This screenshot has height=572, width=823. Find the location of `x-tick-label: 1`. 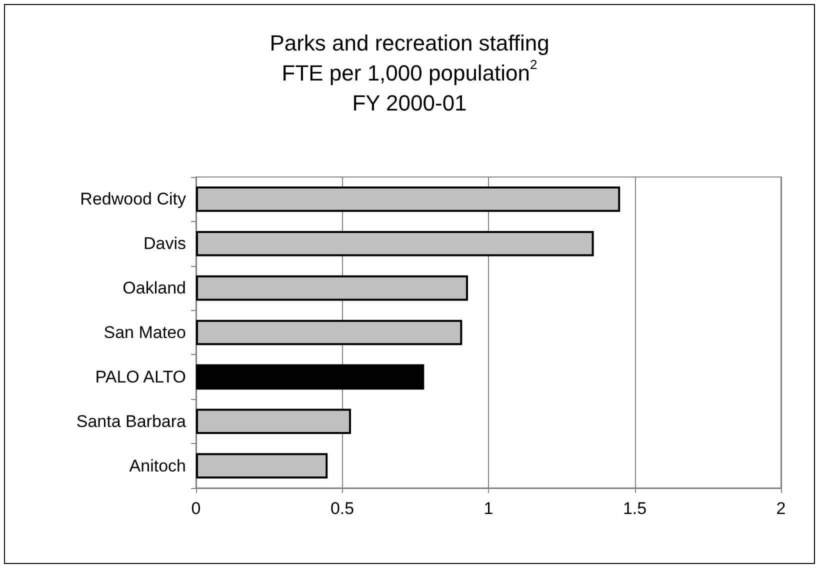

x-tick-label: 1 is located at coordinates (489, 508).